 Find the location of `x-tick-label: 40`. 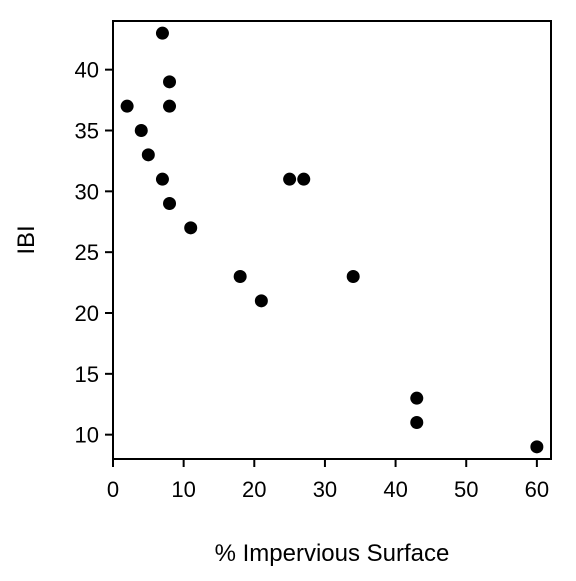

x-tick-label: 40 is located at coordinates (395, 489).